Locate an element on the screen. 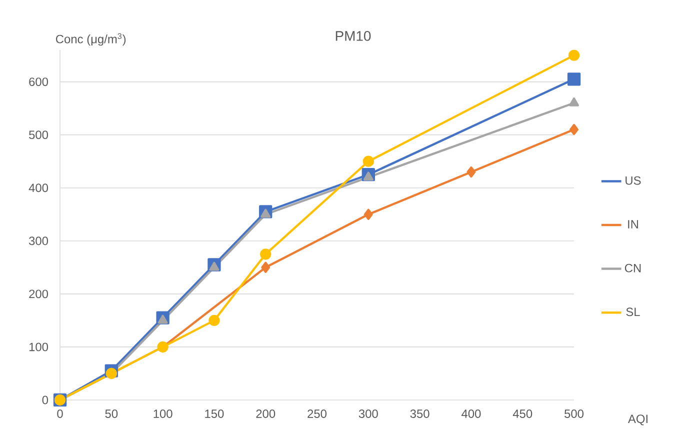  legend-label: CN is located at coordinates (632, 268).